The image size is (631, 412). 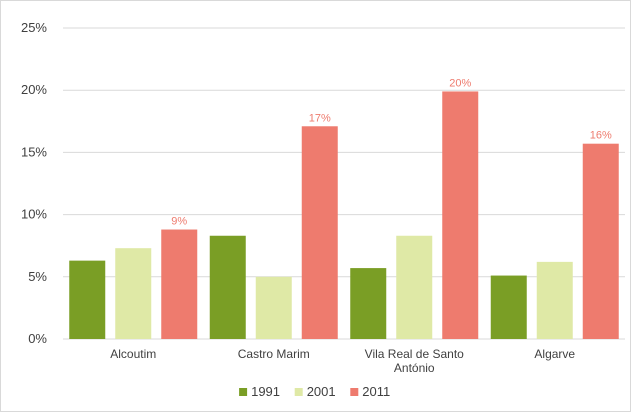 What do you see at coordinates (34, 214) in the screenshot?
I see `y-tick-label: 10%` at bounding box center [34, 214].